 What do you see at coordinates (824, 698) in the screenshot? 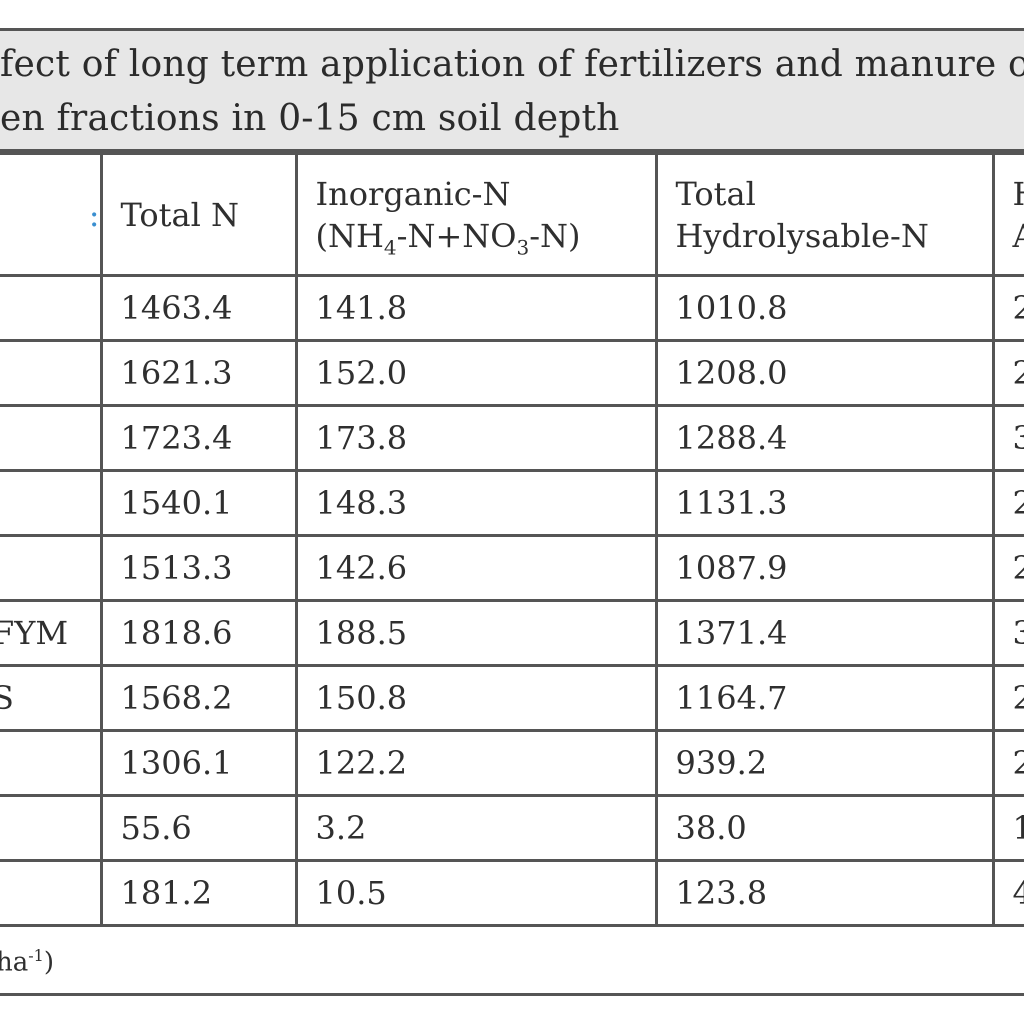
I see `cell-hydrolysable-n: 1164.7` at bounding box center [824, 698].